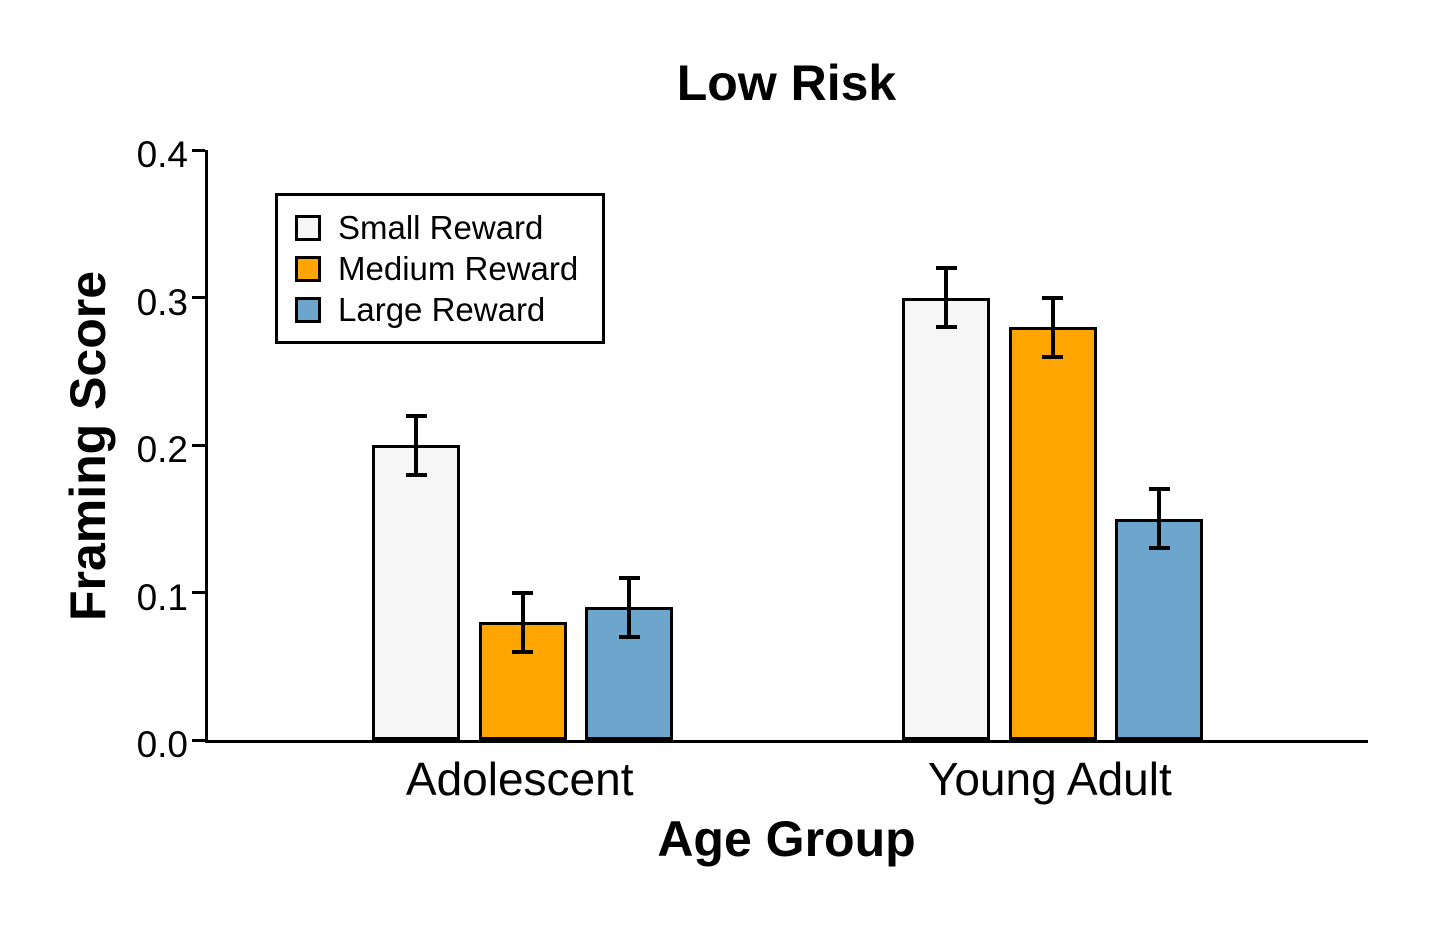 The image size is (1436, 939). Describe the element at coordinates (162, 597) in the screenshot. I see `y-tick-label: 0.1` at that location.